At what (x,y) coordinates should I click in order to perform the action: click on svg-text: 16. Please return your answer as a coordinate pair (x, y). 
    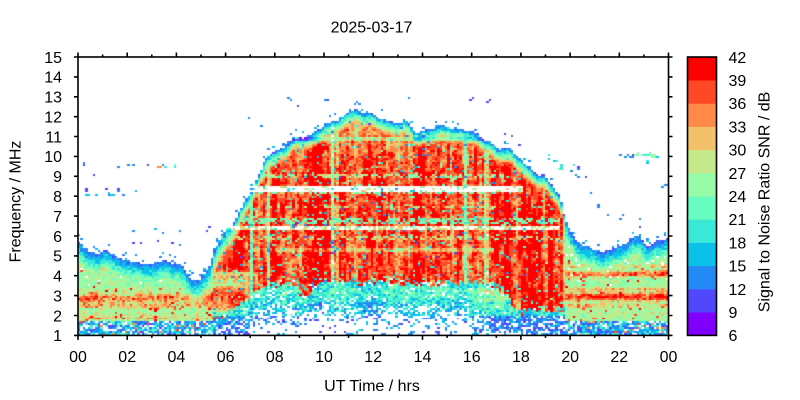
    Looking at the image, I should click on (472, 357).